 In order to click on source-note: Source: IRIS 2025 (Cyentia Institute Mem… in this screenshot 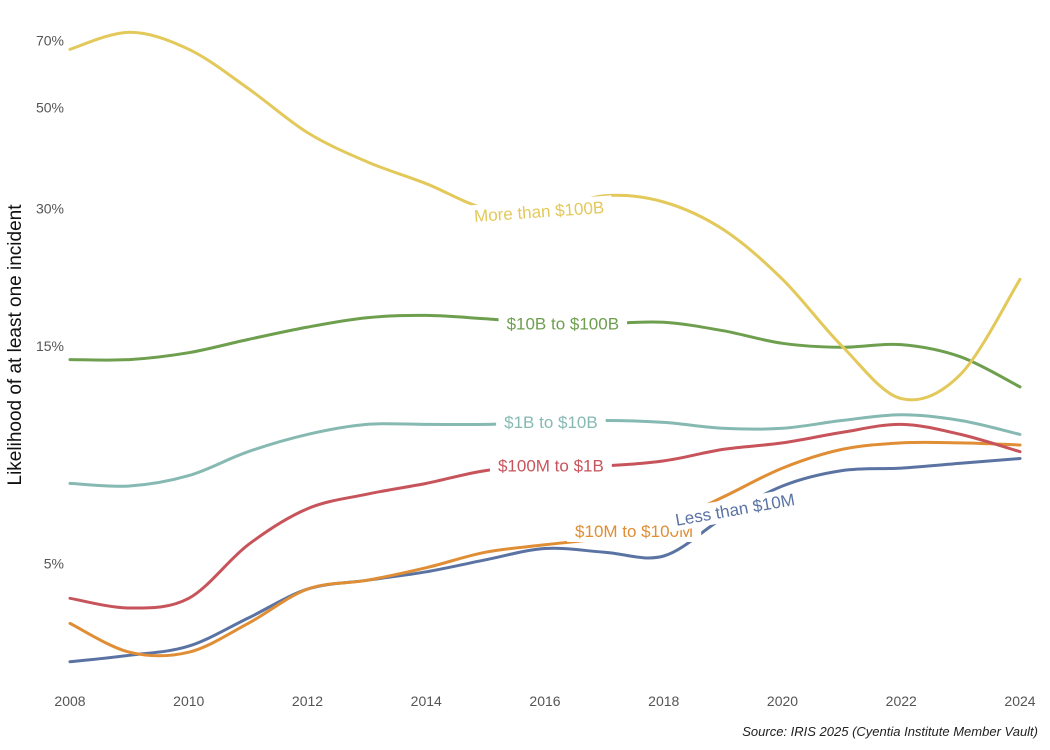, I will do `click(890, 731)`.